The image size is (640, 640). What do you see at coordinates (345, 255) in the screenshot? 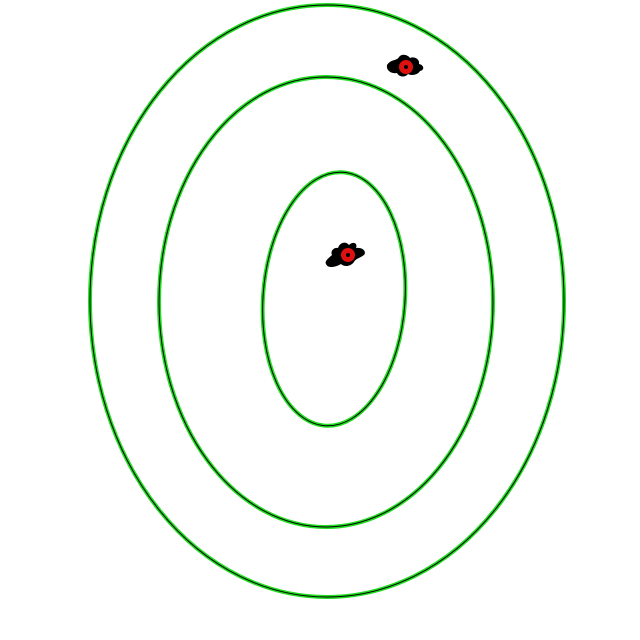
I see `center-marker` at bounding box center [345, 255].